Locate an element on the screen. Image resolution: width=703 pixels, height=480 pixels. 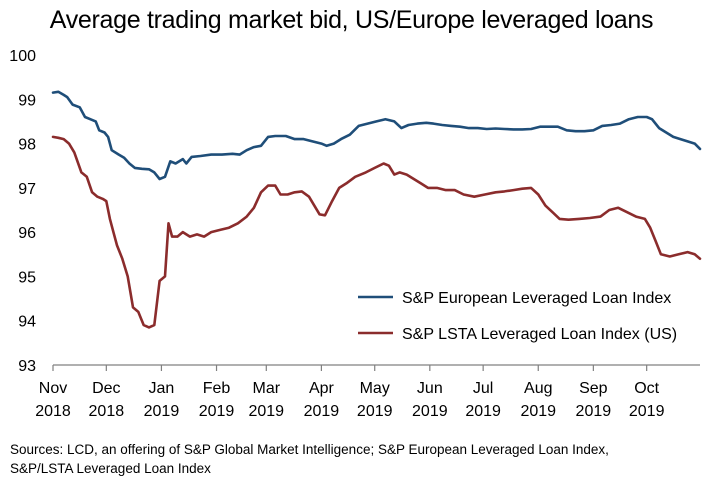
y-tick-label: 95 is located at coordinates (27, 277).